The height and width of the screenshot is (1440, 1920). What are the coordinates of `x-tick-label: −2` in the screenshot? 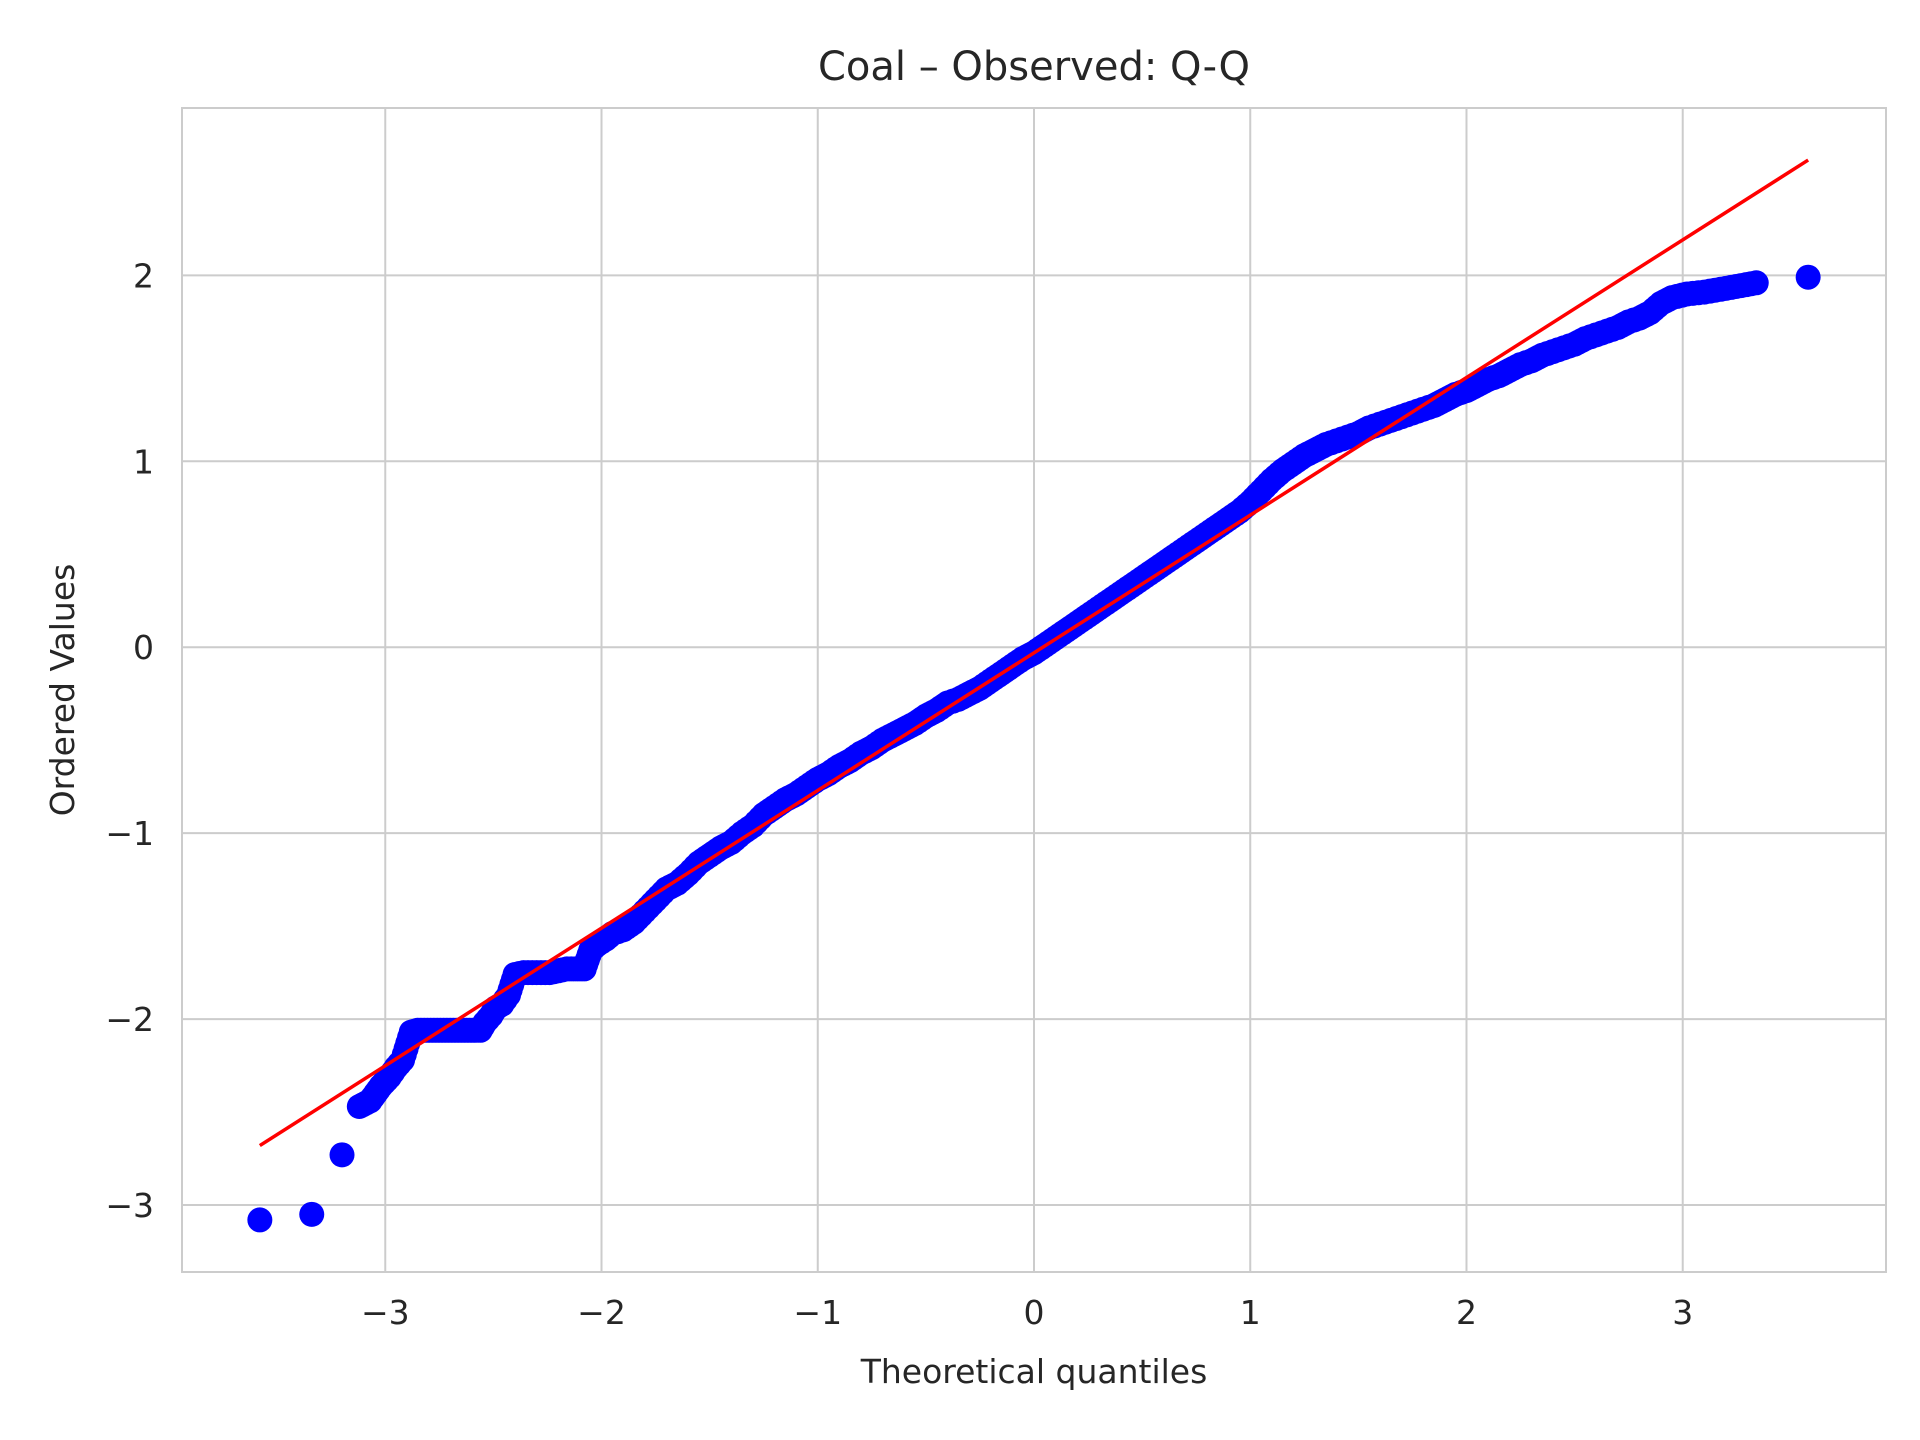 It's located at (601, 1312).